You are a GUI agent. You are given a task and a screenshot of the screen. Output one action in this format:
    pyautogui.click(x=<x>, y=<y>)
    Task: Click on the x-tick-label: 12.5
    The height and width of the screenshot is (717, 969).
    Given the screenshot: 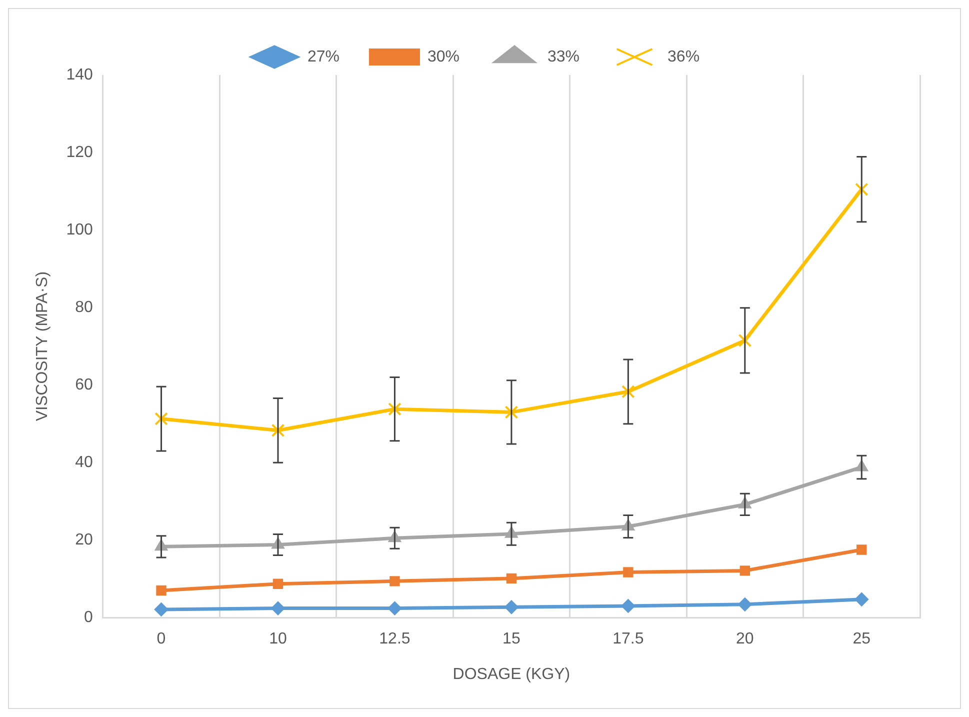 What is the action you would take?
    pyautogui.click(x=394, y=639)
    